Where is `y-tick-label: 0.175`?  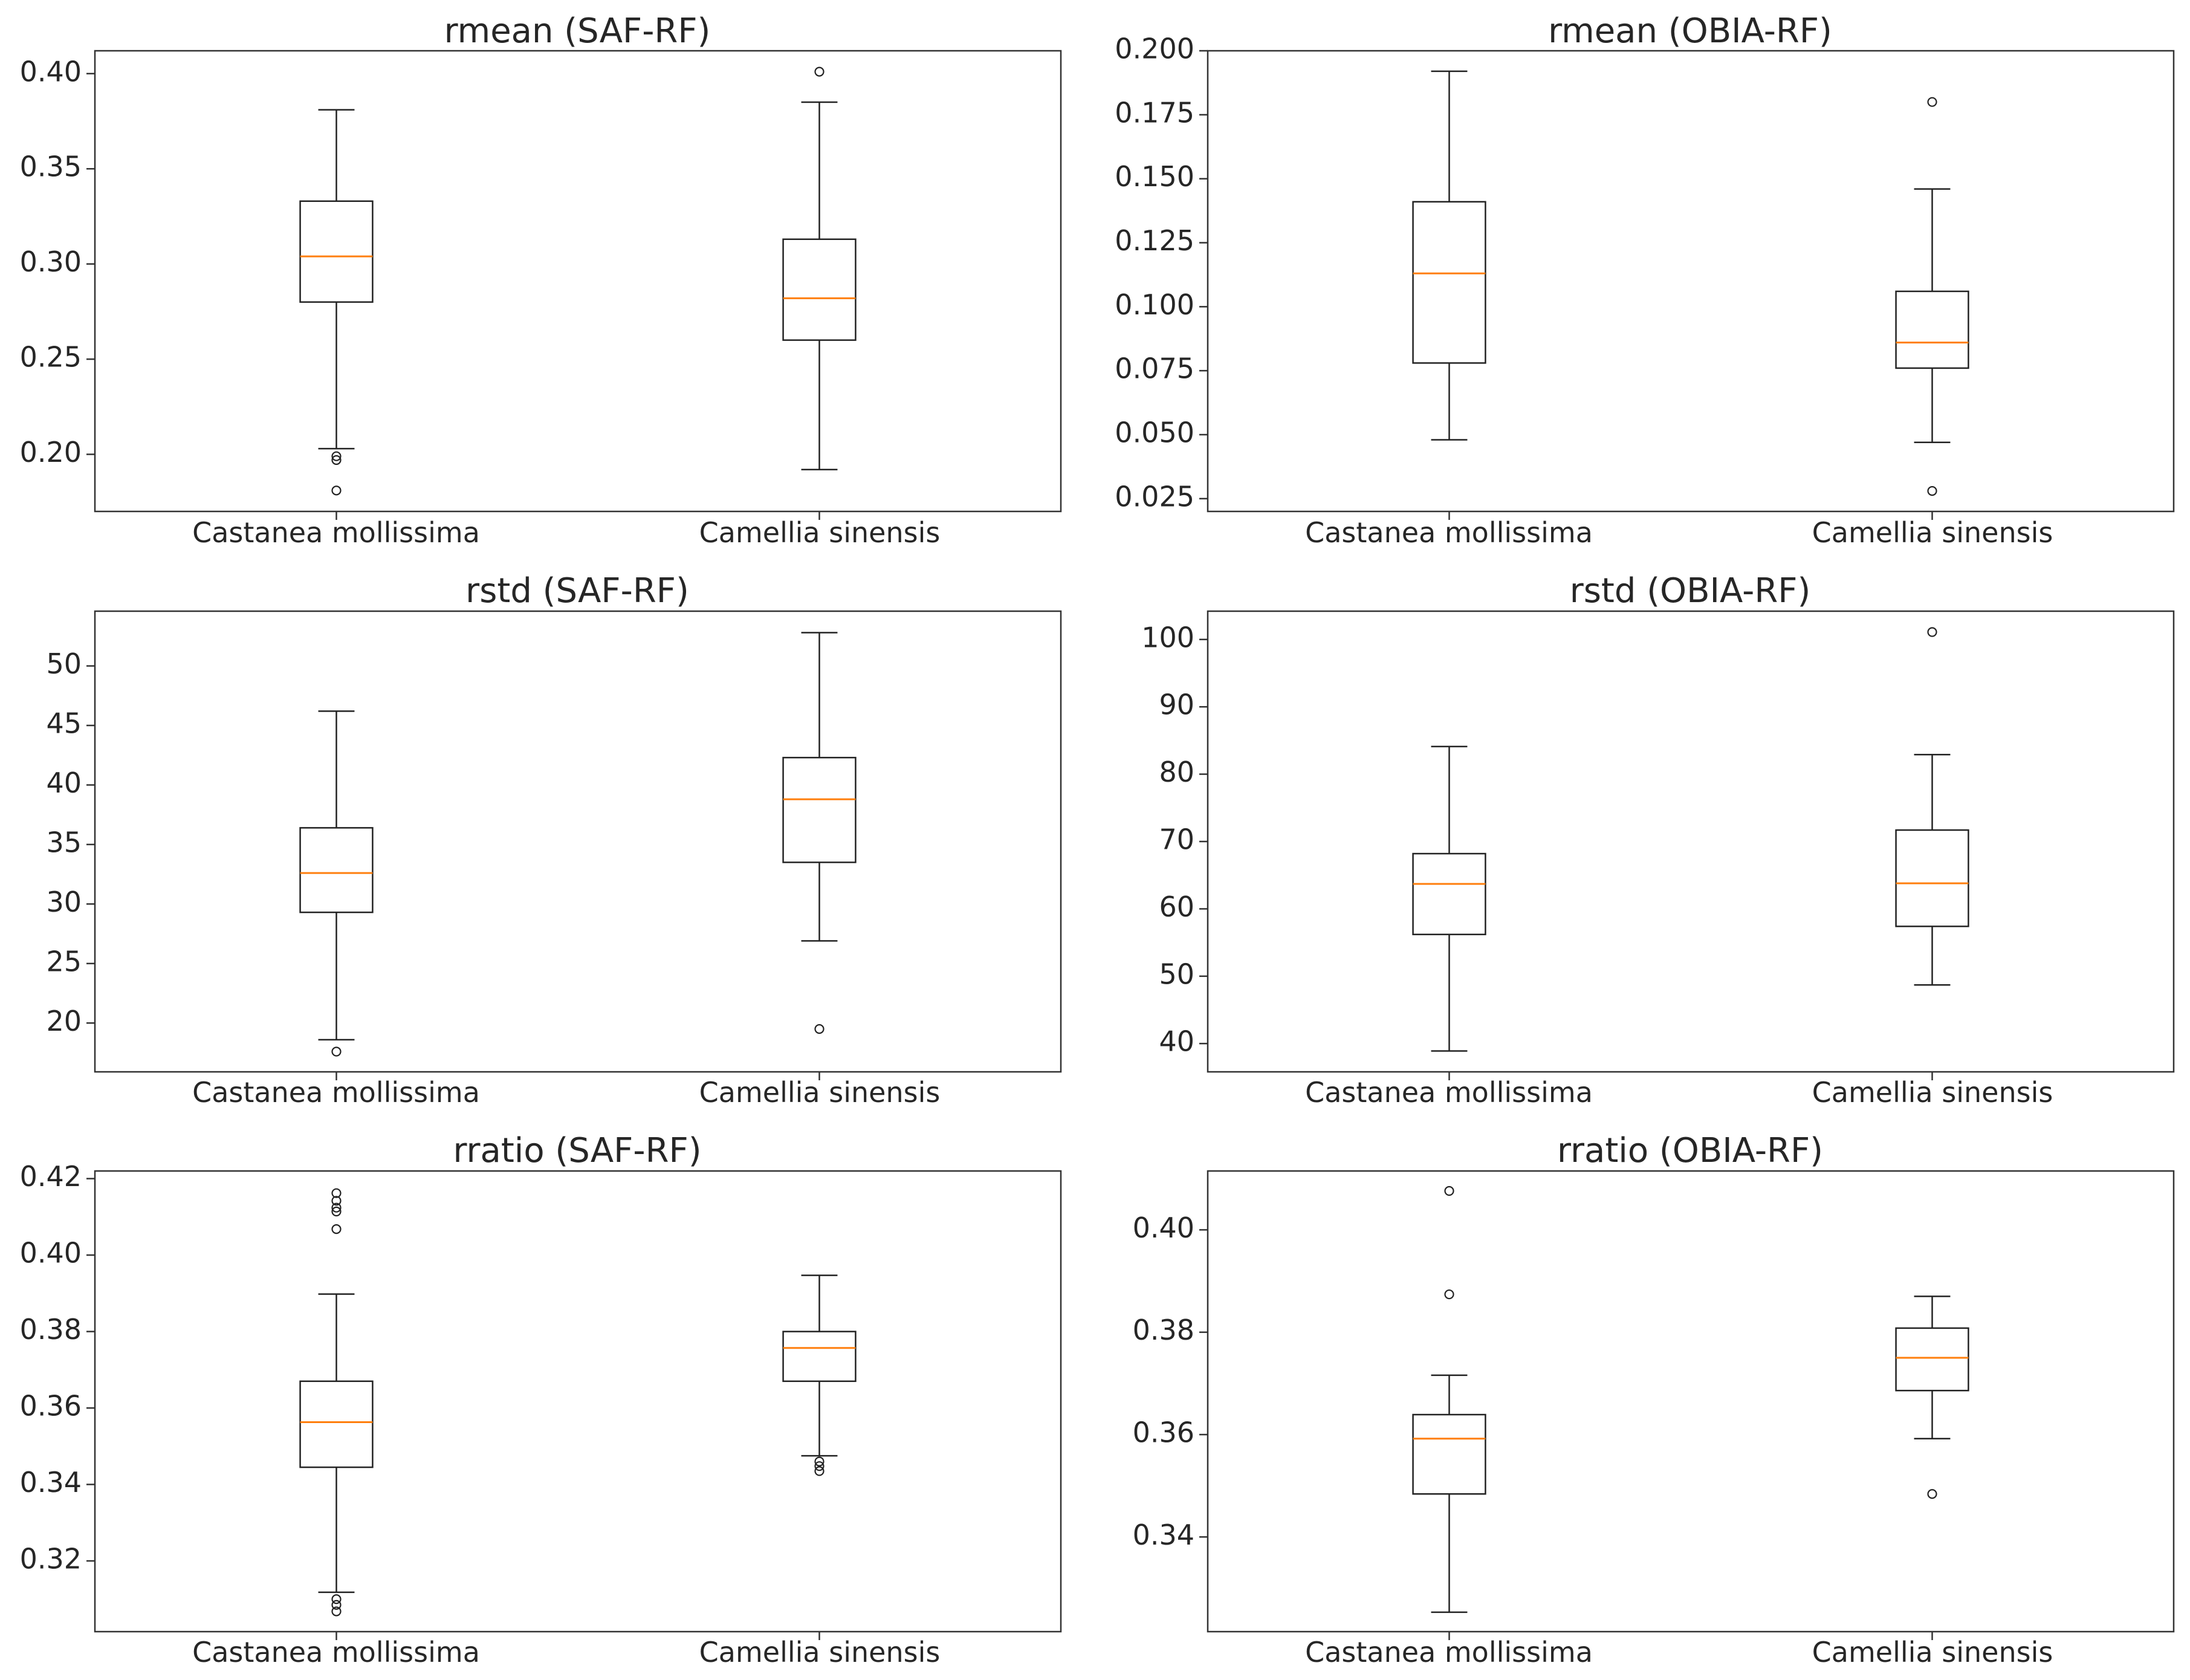
y-tick-label: 0.175 is located at coordinates (1154, 113).